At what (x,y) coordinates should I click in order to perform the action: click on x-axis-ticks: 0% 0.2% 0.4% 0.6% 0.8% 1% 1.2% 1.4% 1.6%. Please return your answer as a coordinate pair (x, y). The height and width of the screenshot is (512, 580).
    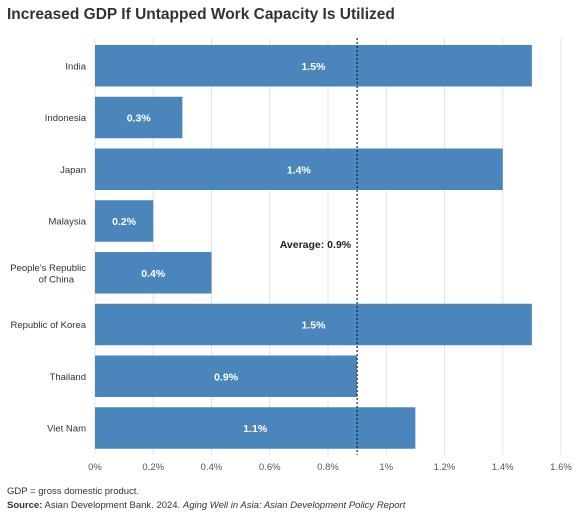
    Looking at the image, I should click on (330, 467).